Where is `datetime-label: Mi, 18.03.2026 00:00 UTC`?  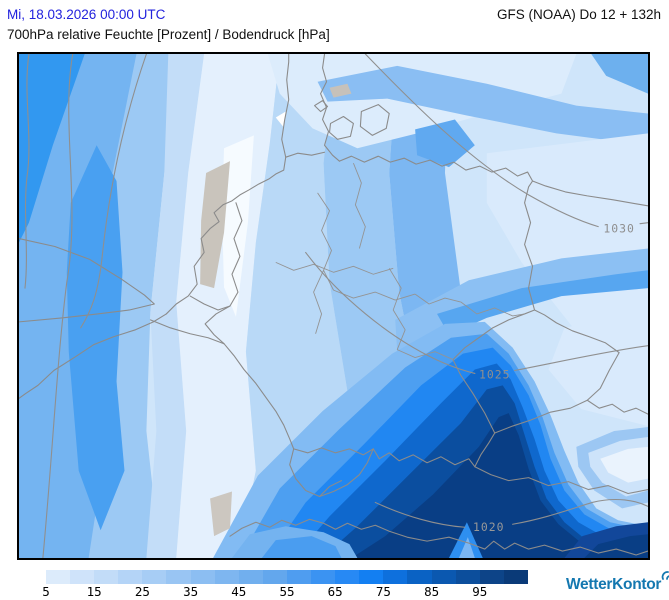 datetime-label: Mi, 18.03.2026 00:00 UTC is located at coordinates (86, 14).